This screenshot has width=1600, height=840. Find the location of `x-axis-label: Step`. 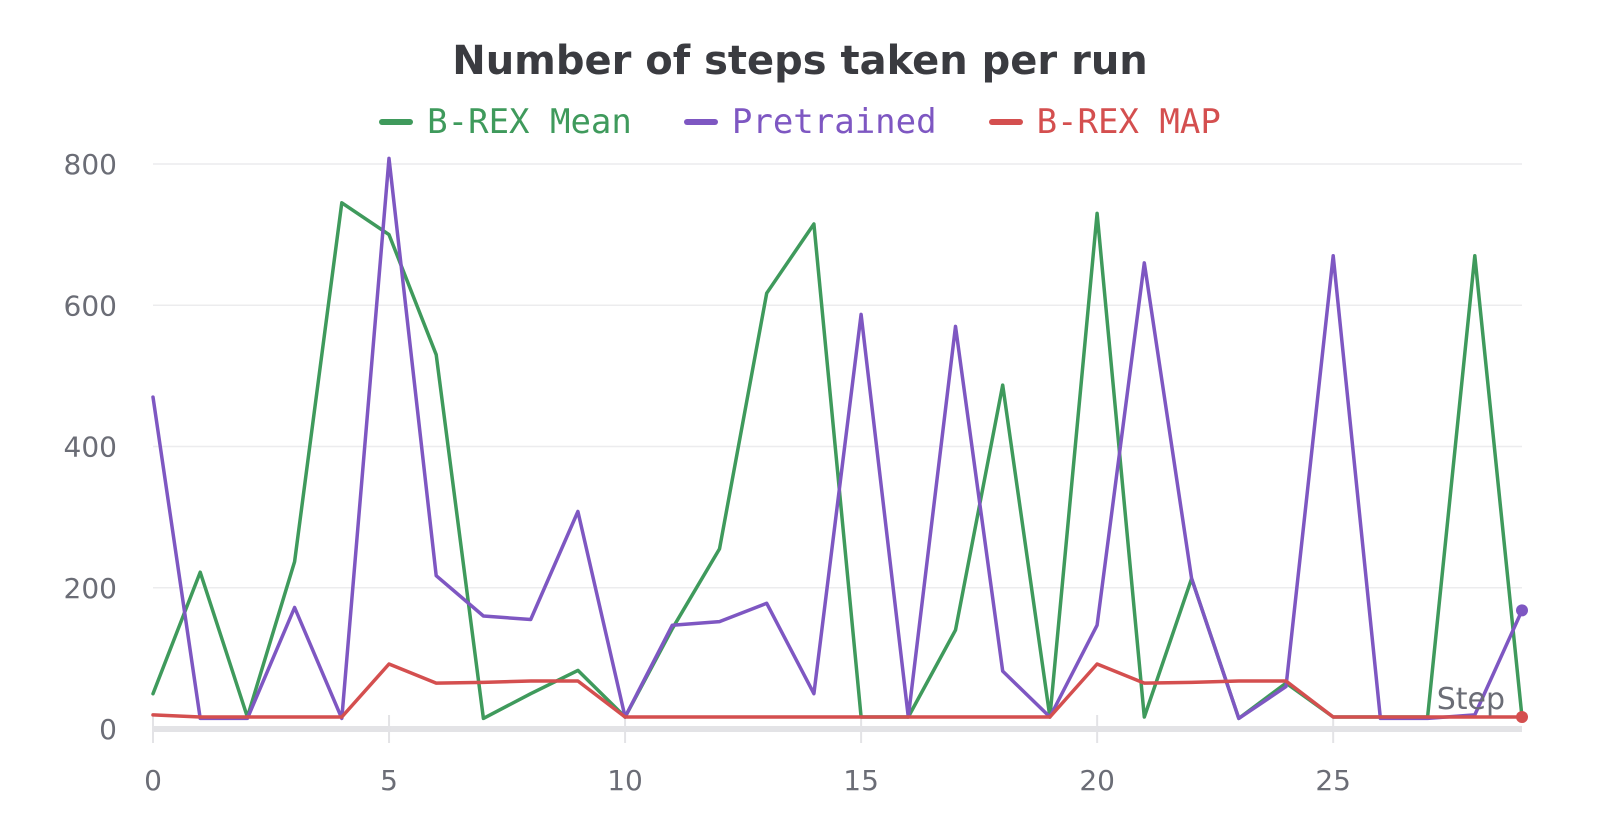

x-axis-label: Step is located at coordinates (1471, 699).